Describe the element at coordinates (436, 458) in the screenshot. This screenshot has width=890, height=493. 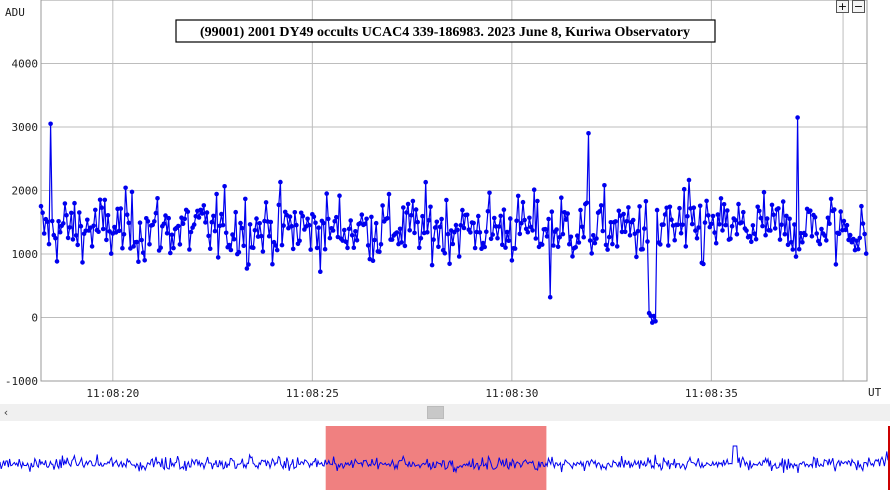
I see `overview-selection-window` at that location.